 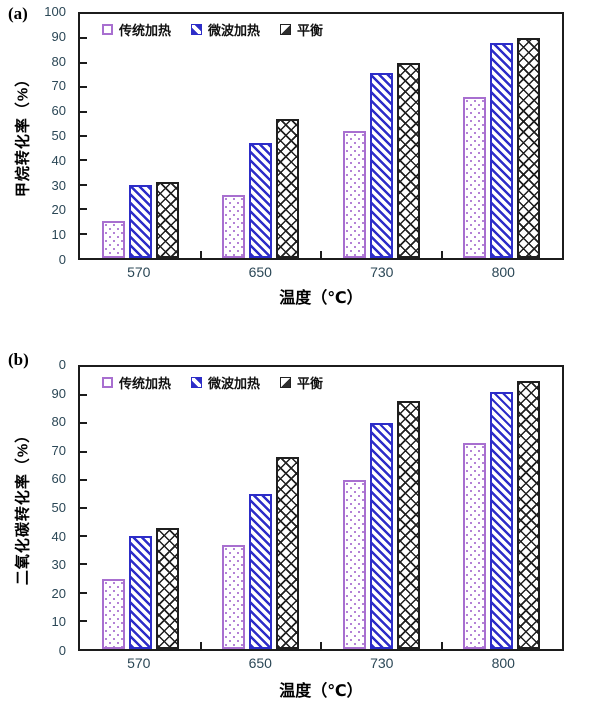 I want to click on y-axis-tick-labels: 100 90 80 70 60 50 40 30 20 10 0, so click(x=49, y=135).